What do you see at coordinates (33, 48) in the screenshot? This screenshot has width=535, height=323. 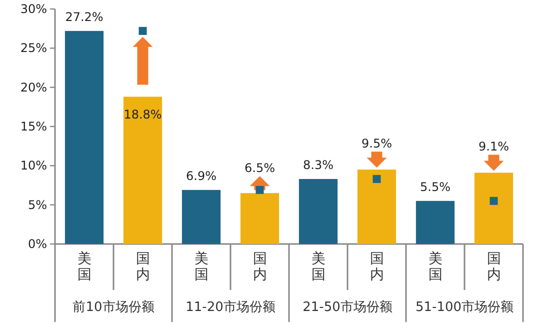 I see `y-tick-label: 25%` at bounding box center [33, 48].